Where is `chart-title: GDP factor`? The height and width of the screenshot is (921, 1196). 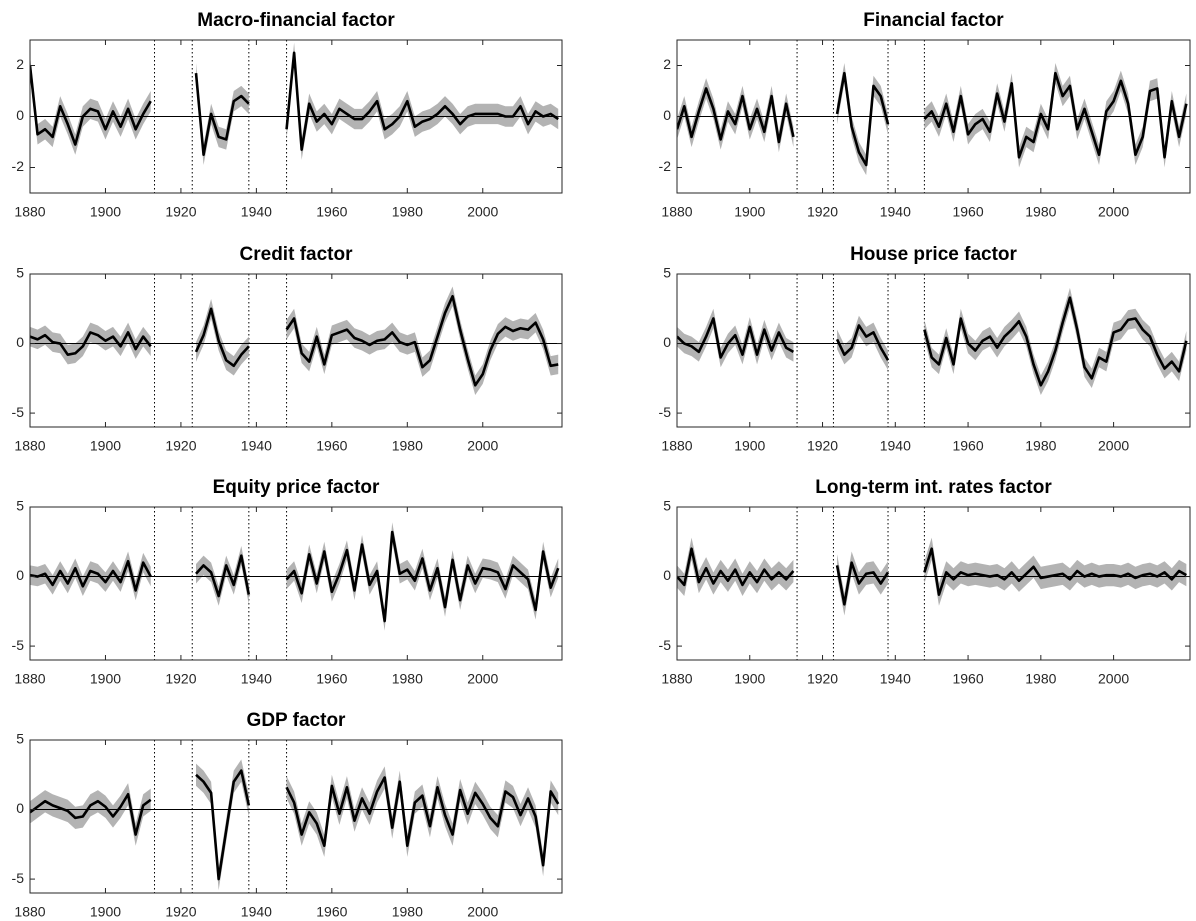
chart-title: GDP factor is located at coordinates (297, 720).